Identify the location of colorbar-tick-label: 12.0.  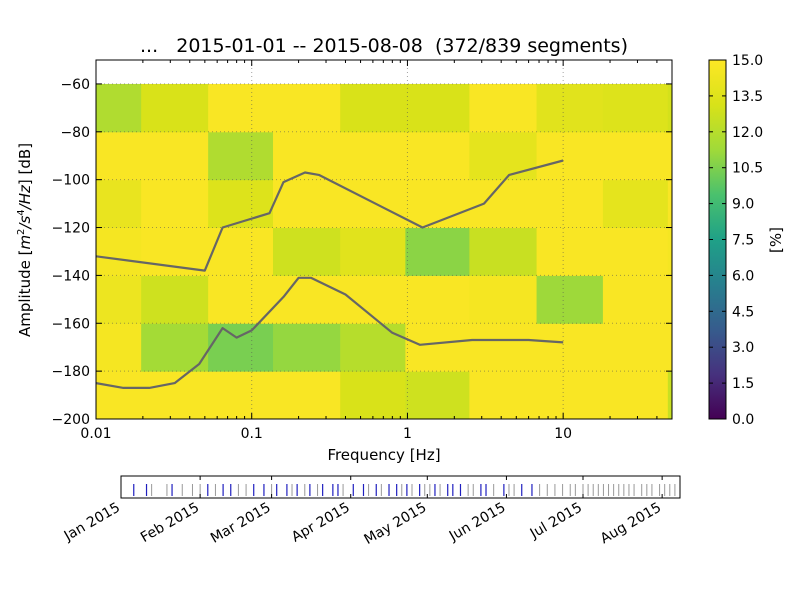
(747, 133).